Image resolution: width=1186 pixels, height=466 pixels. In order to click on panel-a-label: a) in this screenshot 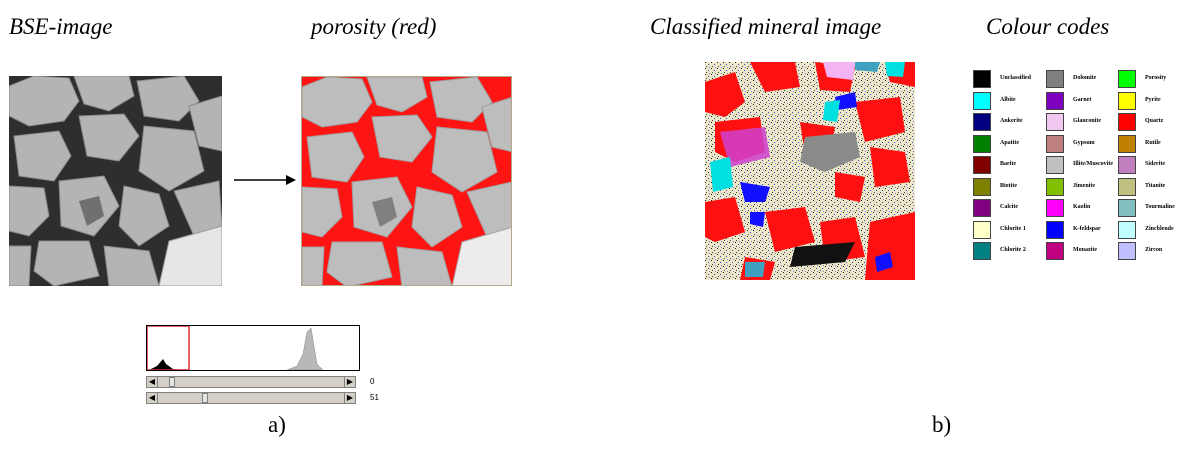, I will do `click(277, 424)`.